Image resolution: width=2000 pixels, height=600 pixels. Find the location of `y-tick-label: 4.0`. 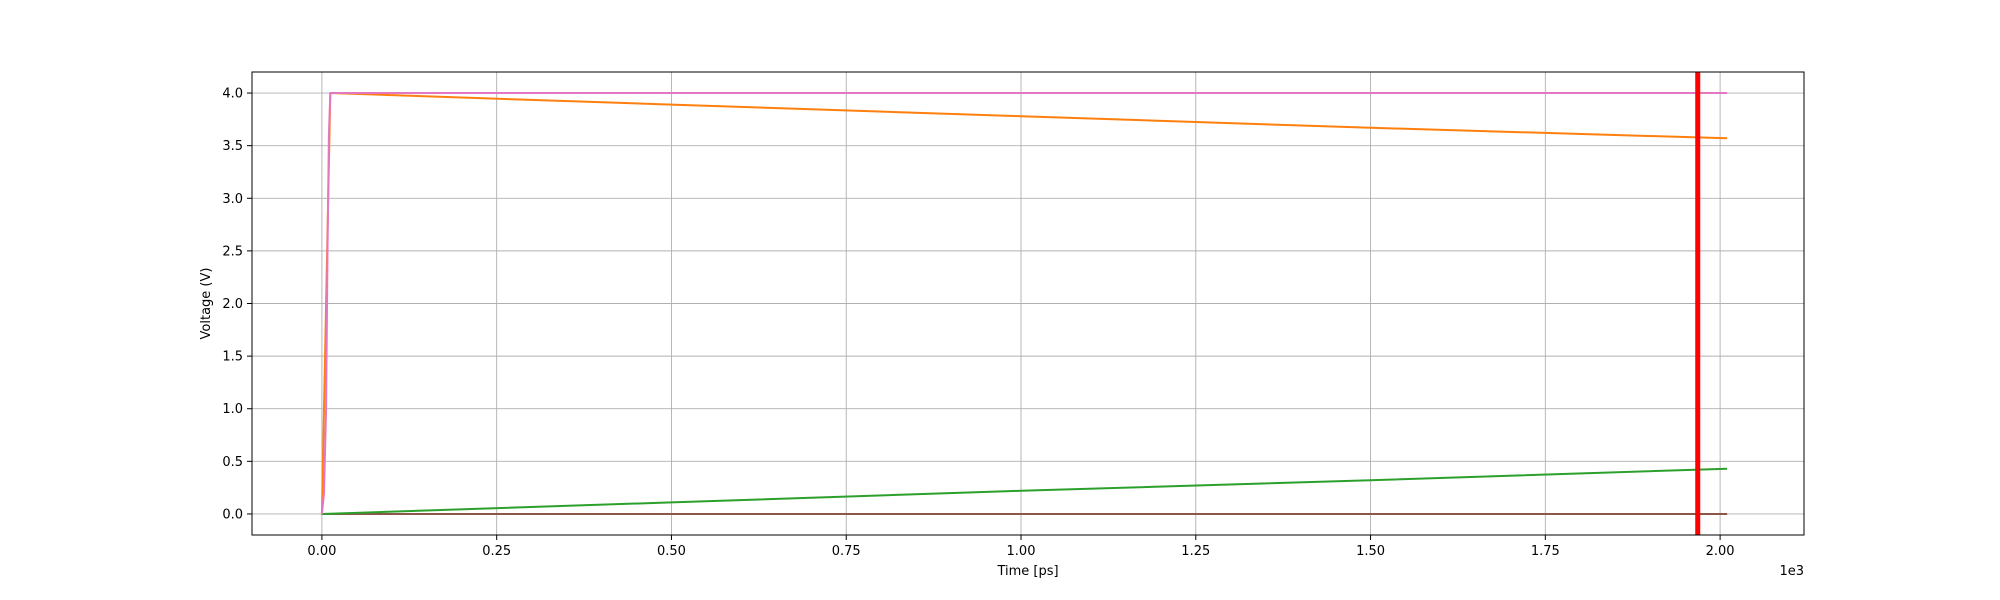

y-tick-label: 4.0 is located at coordinates (232, 94).